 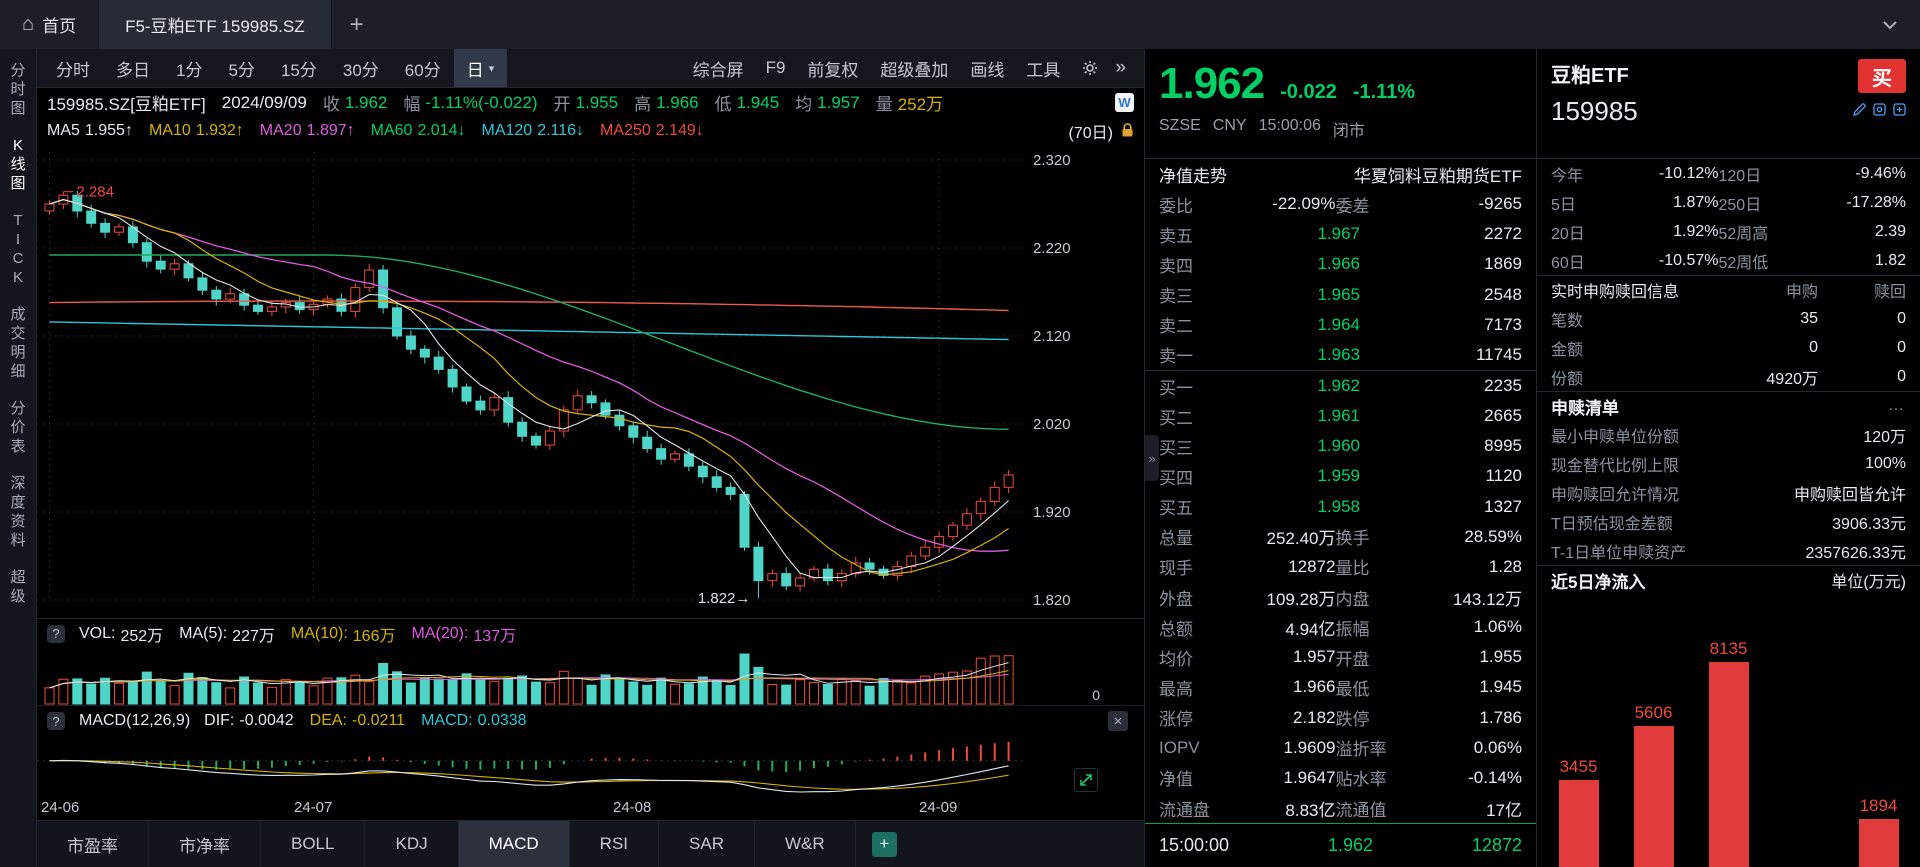 I want to click on chevron-down-icon, so click(x=1890, y=24).